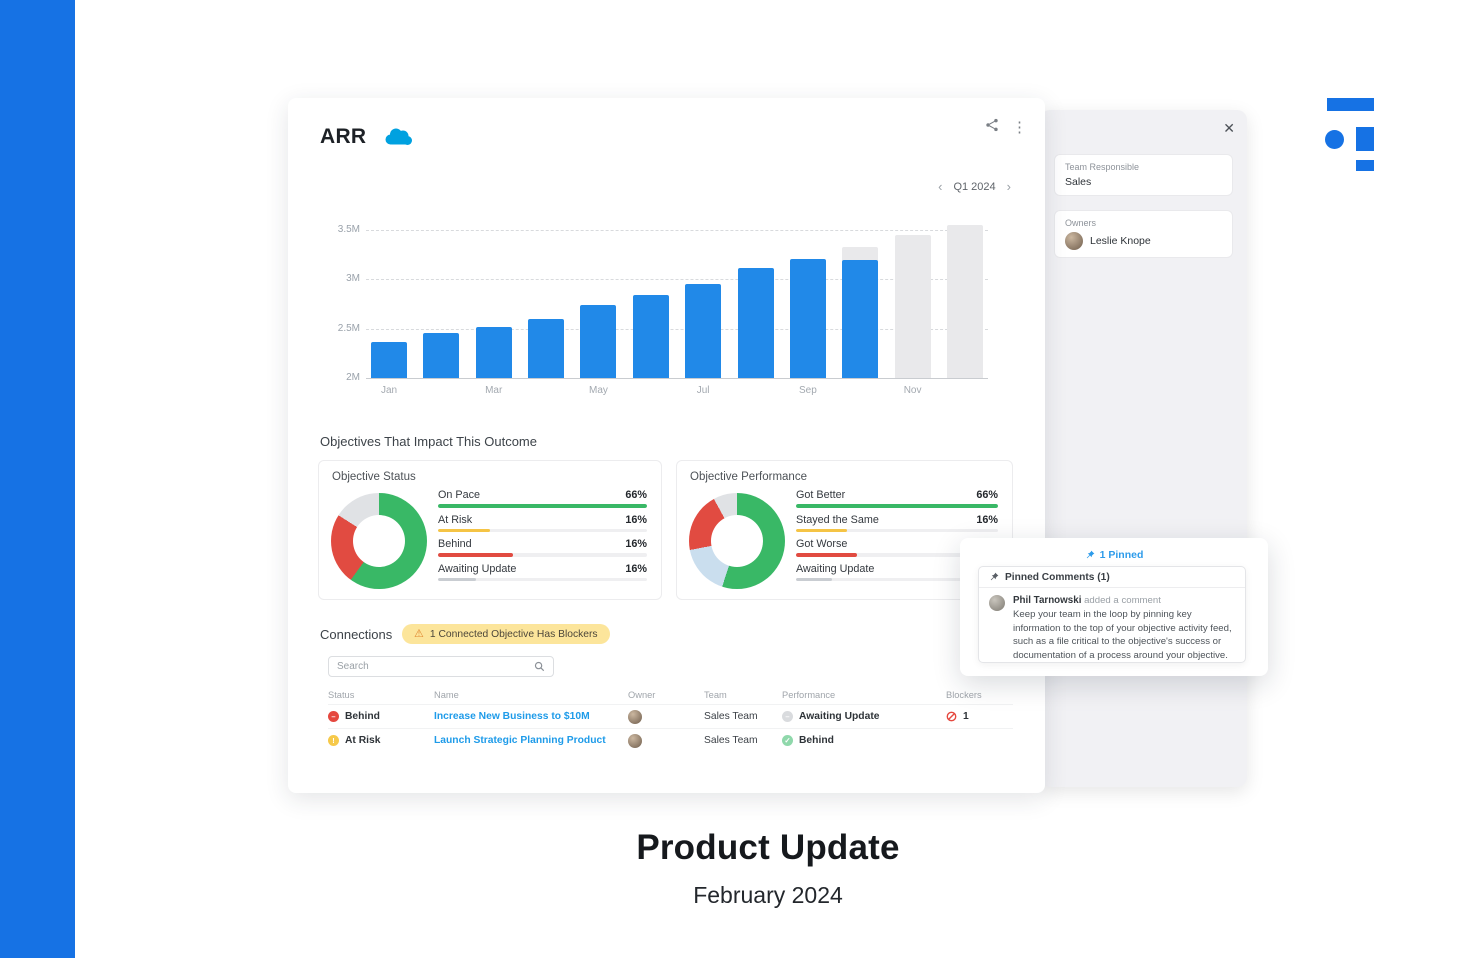 This screenshot has height=958, width=1461. Describe the element at coordinates (1078, 182) in the screenshot. I see `team-responsible-value: Sales` at that location.